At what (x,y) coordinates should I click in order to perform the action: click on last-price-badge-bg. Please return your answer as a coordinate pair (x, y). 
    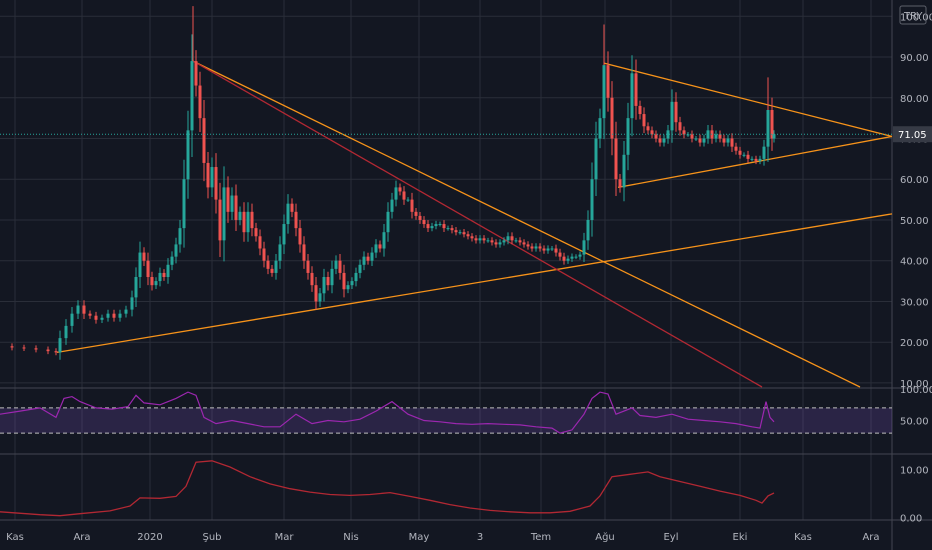
    Looking at the image, I should click on (912, 134).